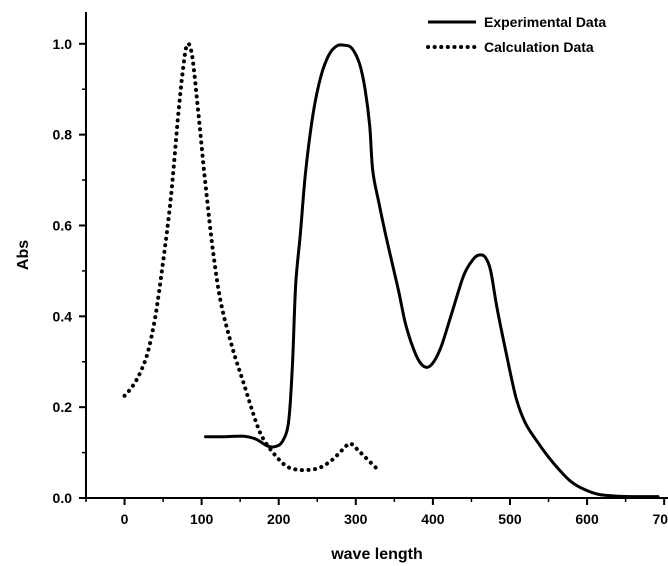  Describe the element at coordinates (63, 316) in the screenshot. I see `y-tick-label: 0.4` at that location.